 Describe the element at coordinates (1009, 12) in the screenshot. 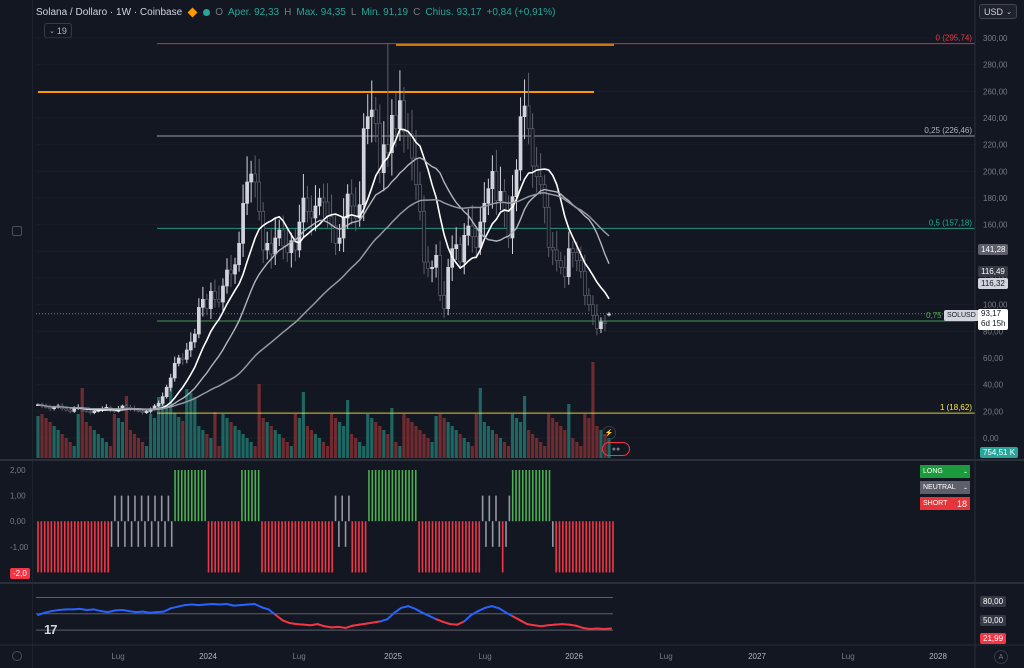

I see `chevron-down-icon: ⌄` at that location.